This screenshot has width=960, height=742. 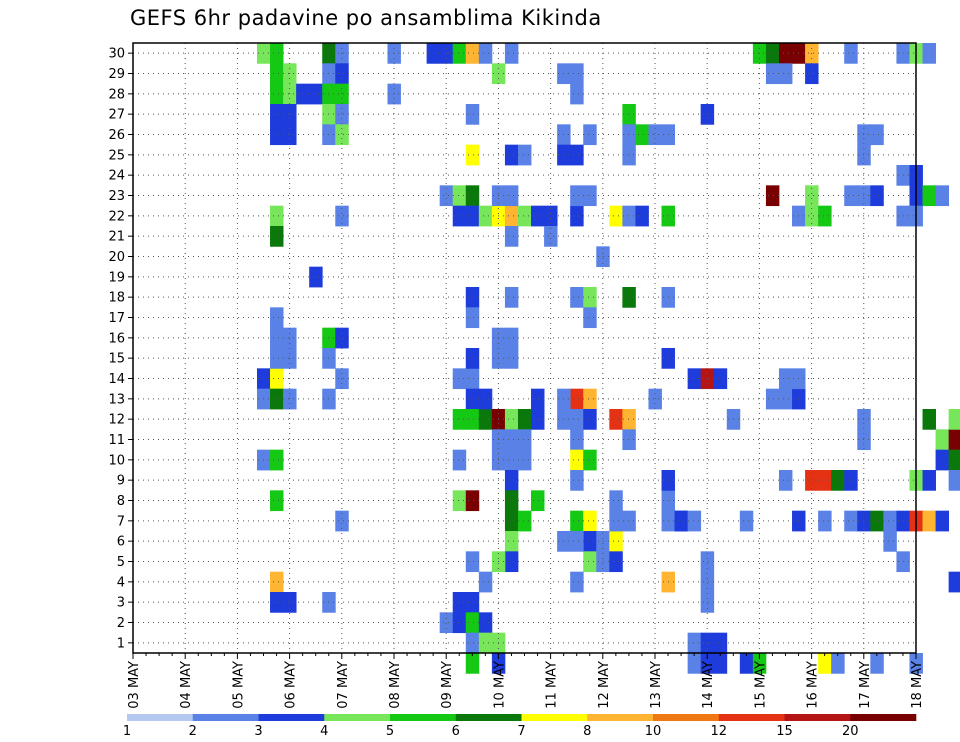 What do you see at coordinates (134, 685) in the screenshot?
I see `x-tick-label: 03 MAY` at bounding box center [134, 685].